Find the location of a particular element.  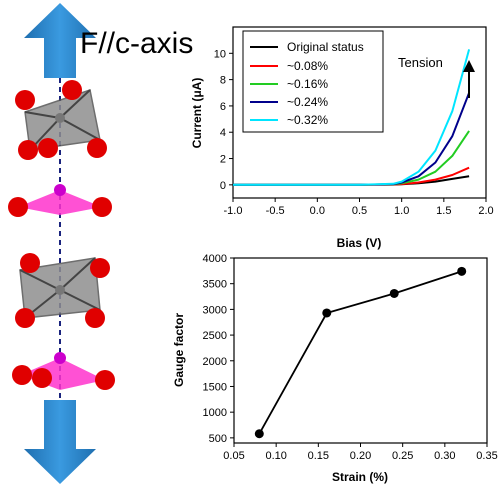

iv-chart-ytick-label: 4 is located at coordinates (223, 133).